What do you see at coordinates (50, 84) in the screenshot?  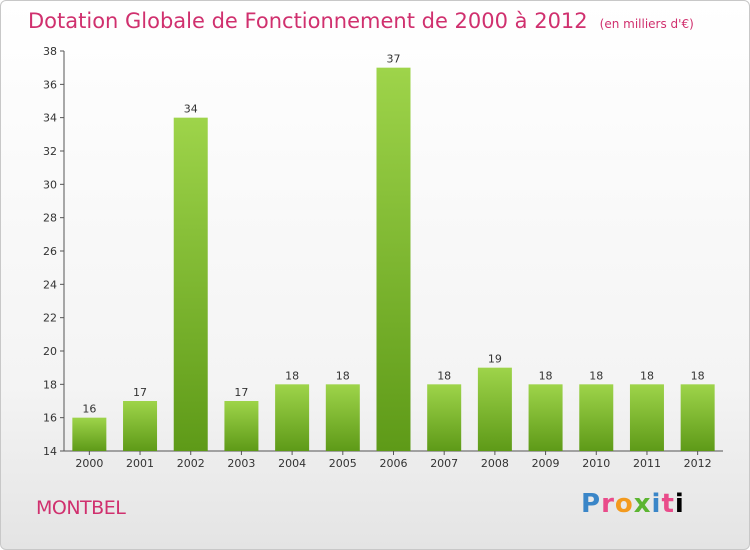 I see `y-tick-label: 36` at bounding box center [50, 84].